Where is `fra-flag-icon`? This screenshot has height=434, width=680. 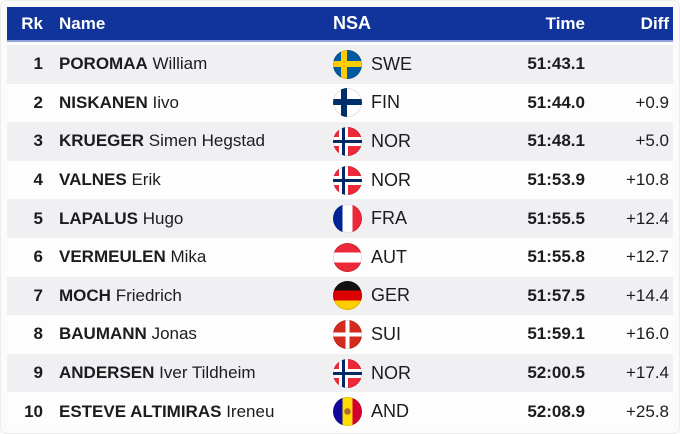 fra-flag-icon is located at coordinates (347, 219).